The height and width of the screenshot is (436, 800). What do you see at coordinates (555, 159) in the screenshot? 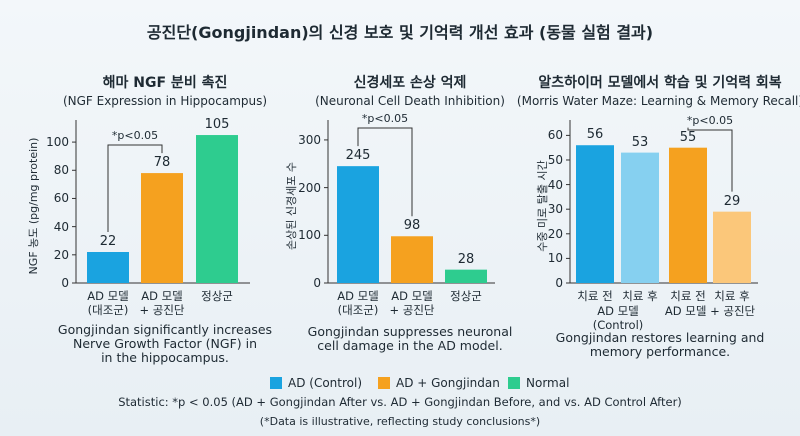
I see `y-tick-label: 50` at bounding box center [555, 159].